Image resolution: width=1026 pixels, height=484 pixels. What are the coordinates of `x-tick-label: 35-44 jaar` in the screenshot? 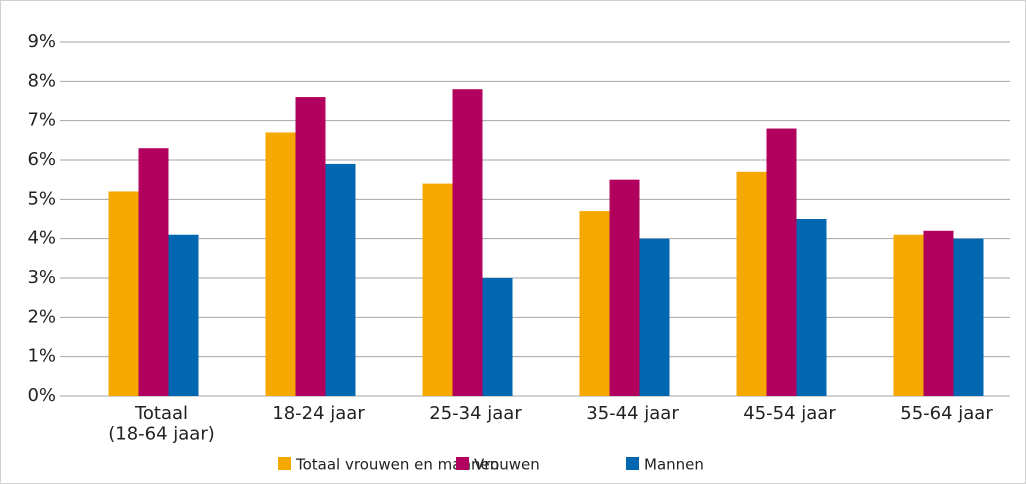 It's located at (632, 413).